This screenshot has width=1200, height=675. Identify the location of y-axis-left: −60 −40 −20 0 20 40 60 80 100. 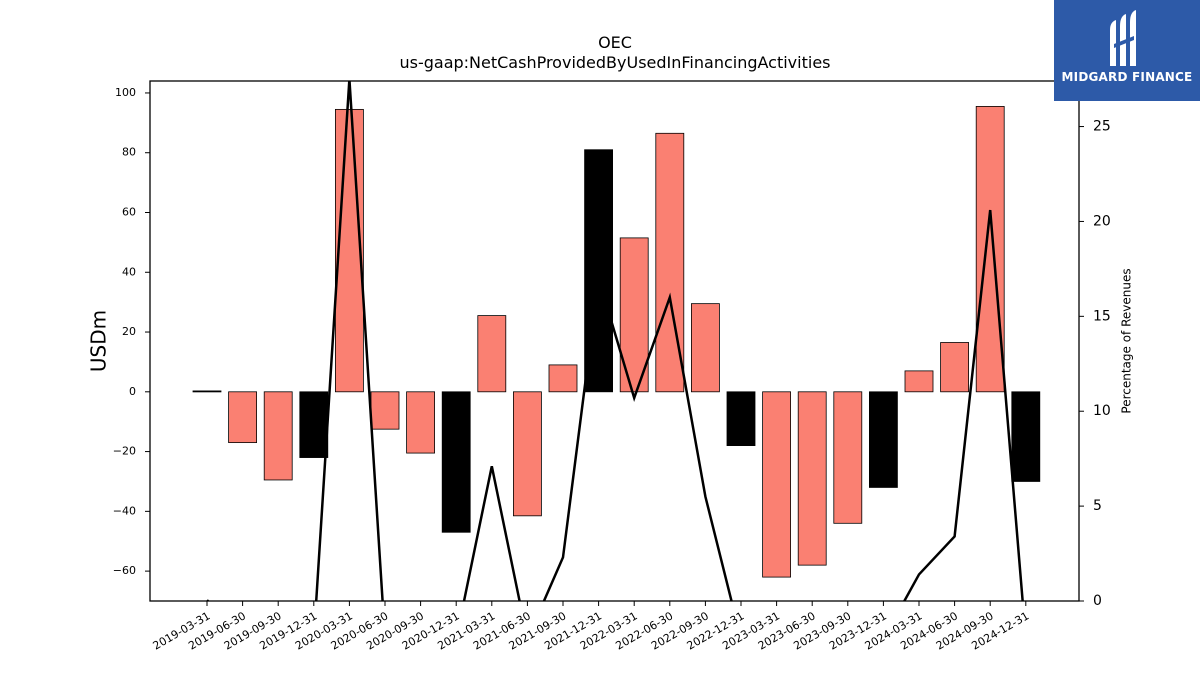
(131, 331).